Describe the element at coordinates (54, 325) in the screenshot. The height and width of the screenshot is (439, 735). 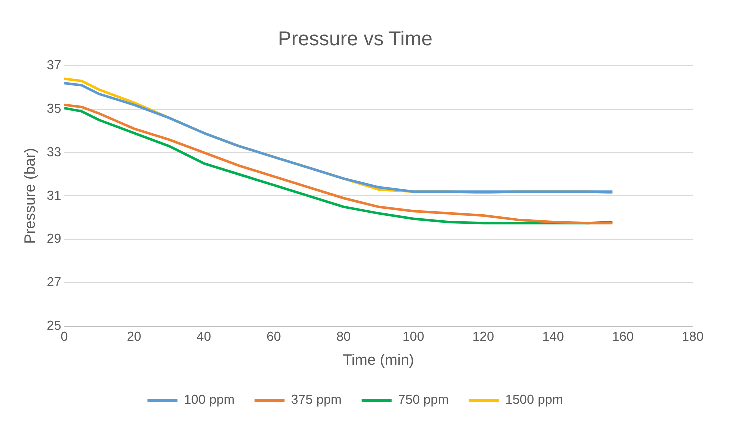
I see `y-tick-label: 25` at that location.